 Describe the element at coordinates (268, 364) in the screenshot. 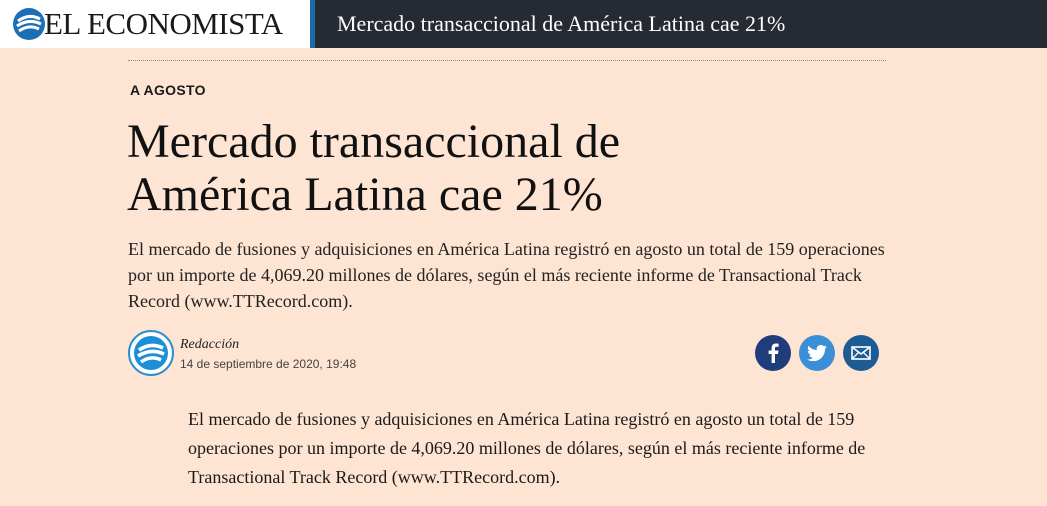

I see `publish-date: 14 de septiembre de 2020, 19:48` at that location.